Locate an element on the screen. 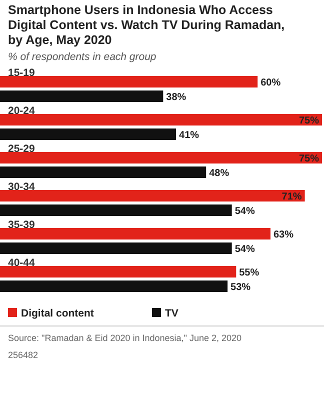 The height and width of the screenshot is (393, 324). source-note: Source: "Ramadan & Eid 2020 in Indonesia," June 2, 2020 is located at coordinates (125, 338).